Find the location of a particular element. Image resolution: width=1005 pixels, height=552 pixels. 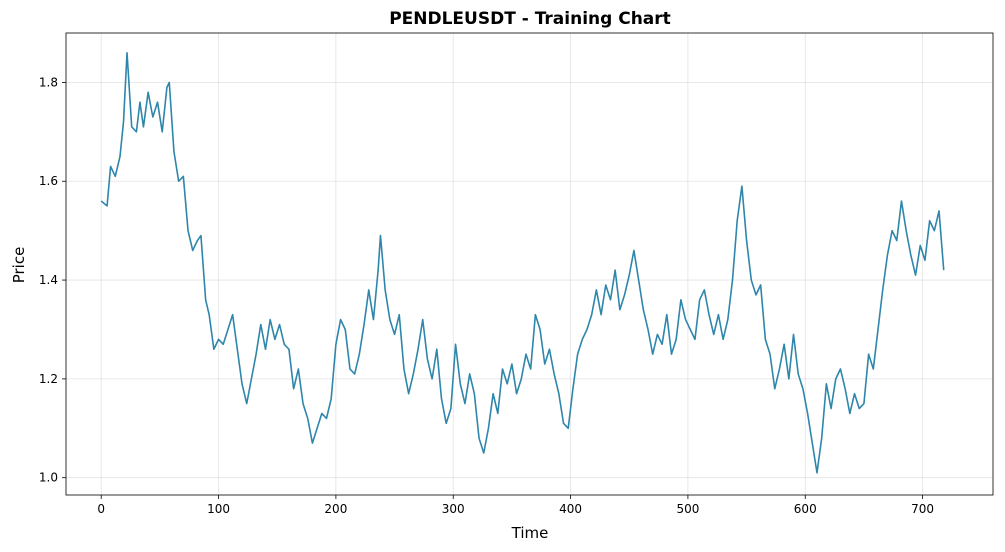

x-tick-label: 400 is located at coordinates (570, 509).